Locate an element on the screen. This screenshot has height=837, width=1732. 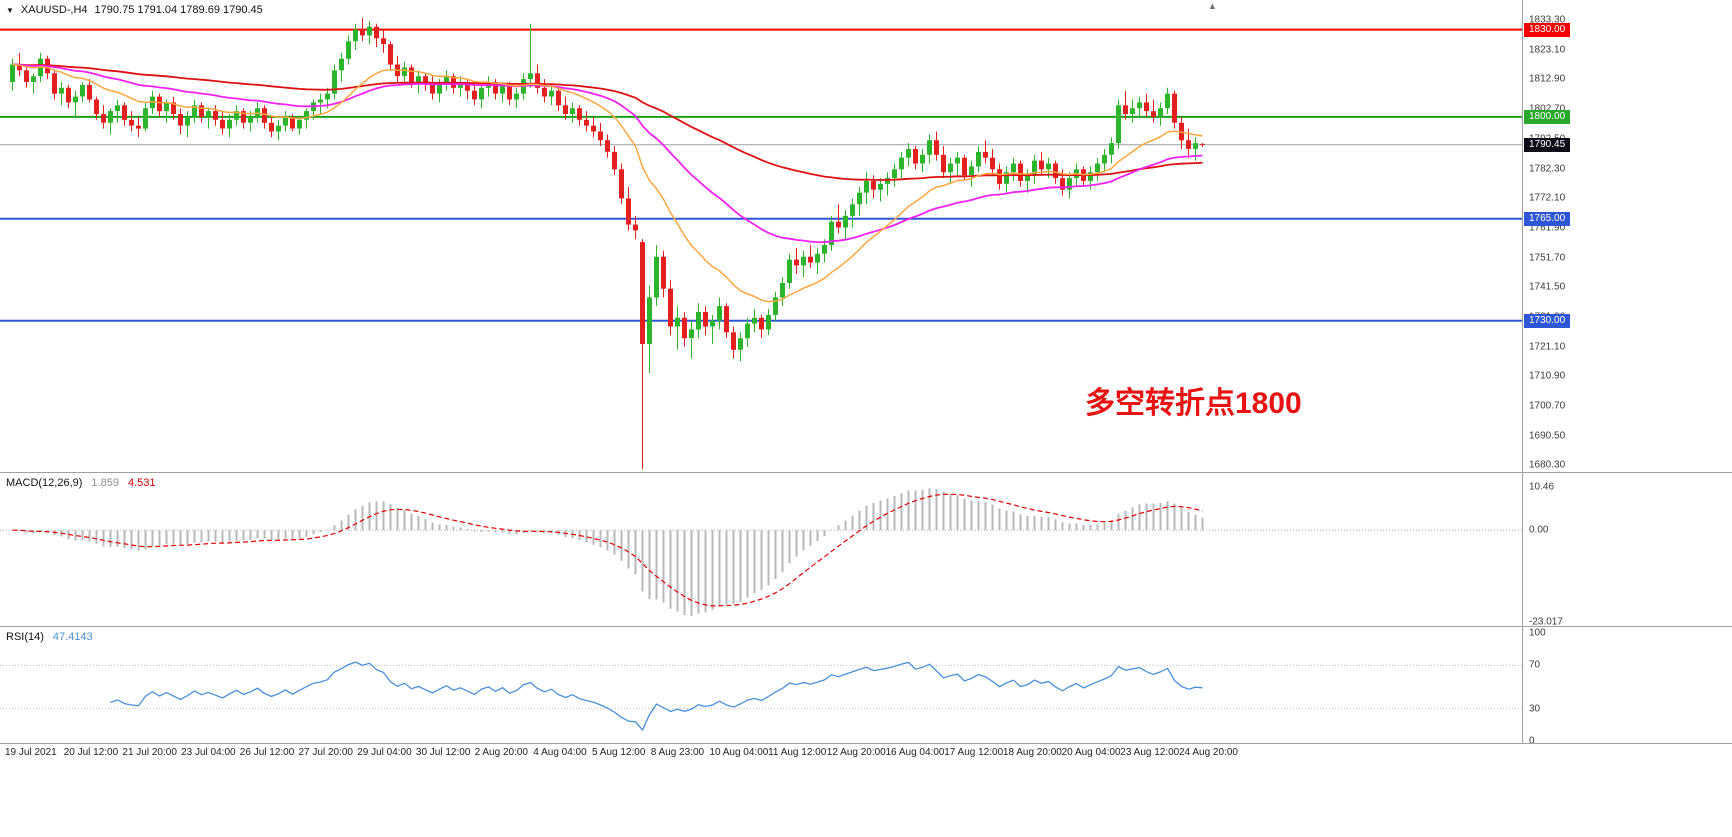
time-axis-label: 24 Aug 20:00 is located at coordinates (1208, 752).